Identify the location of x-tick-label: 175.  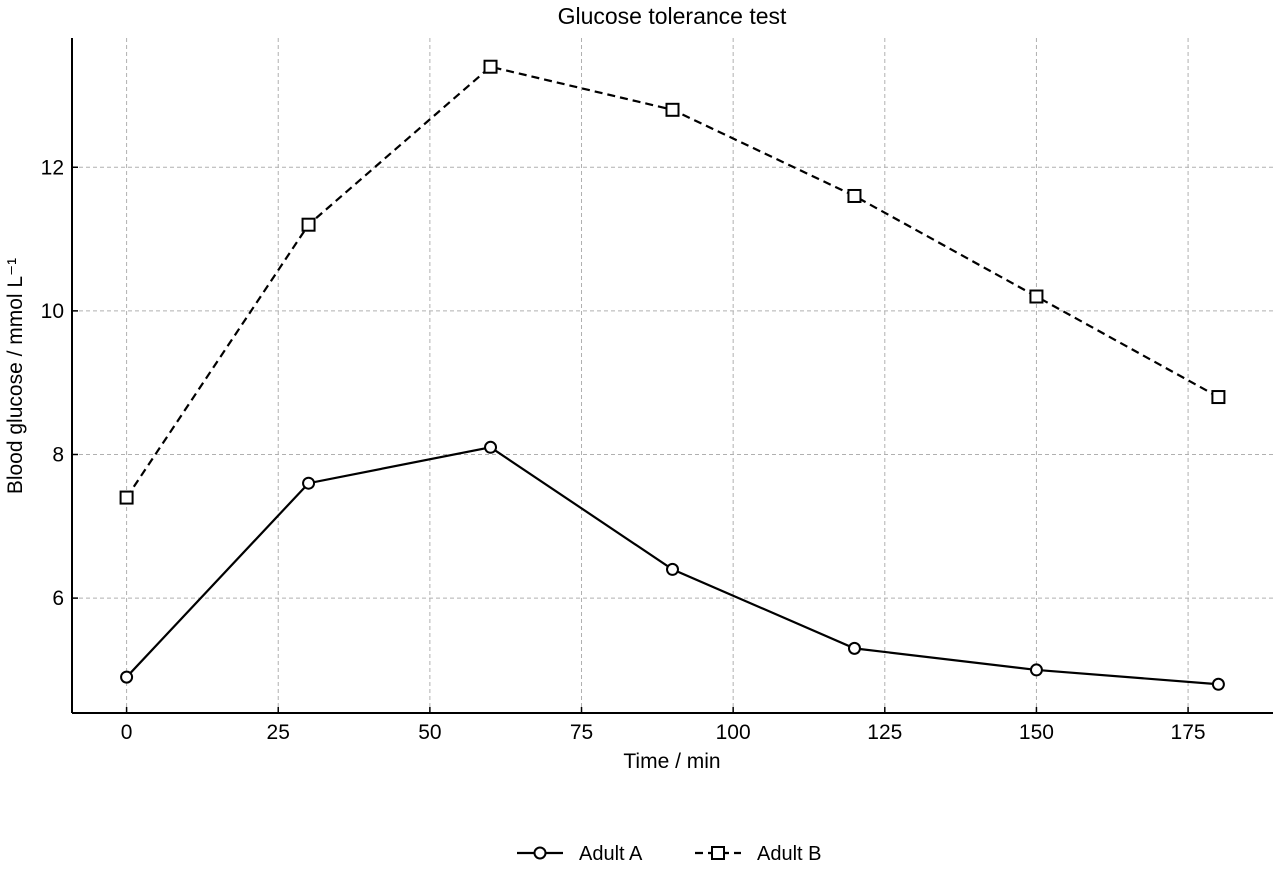
(1188, 732).